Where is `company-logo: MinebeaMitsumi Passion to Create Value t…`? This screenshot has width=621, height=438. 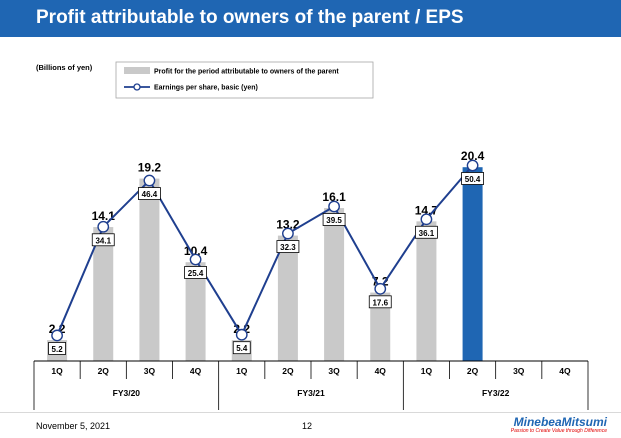
company-logo: MinebeaMitsumi Passion to Create Value t… is located at coordinates (559, 425).